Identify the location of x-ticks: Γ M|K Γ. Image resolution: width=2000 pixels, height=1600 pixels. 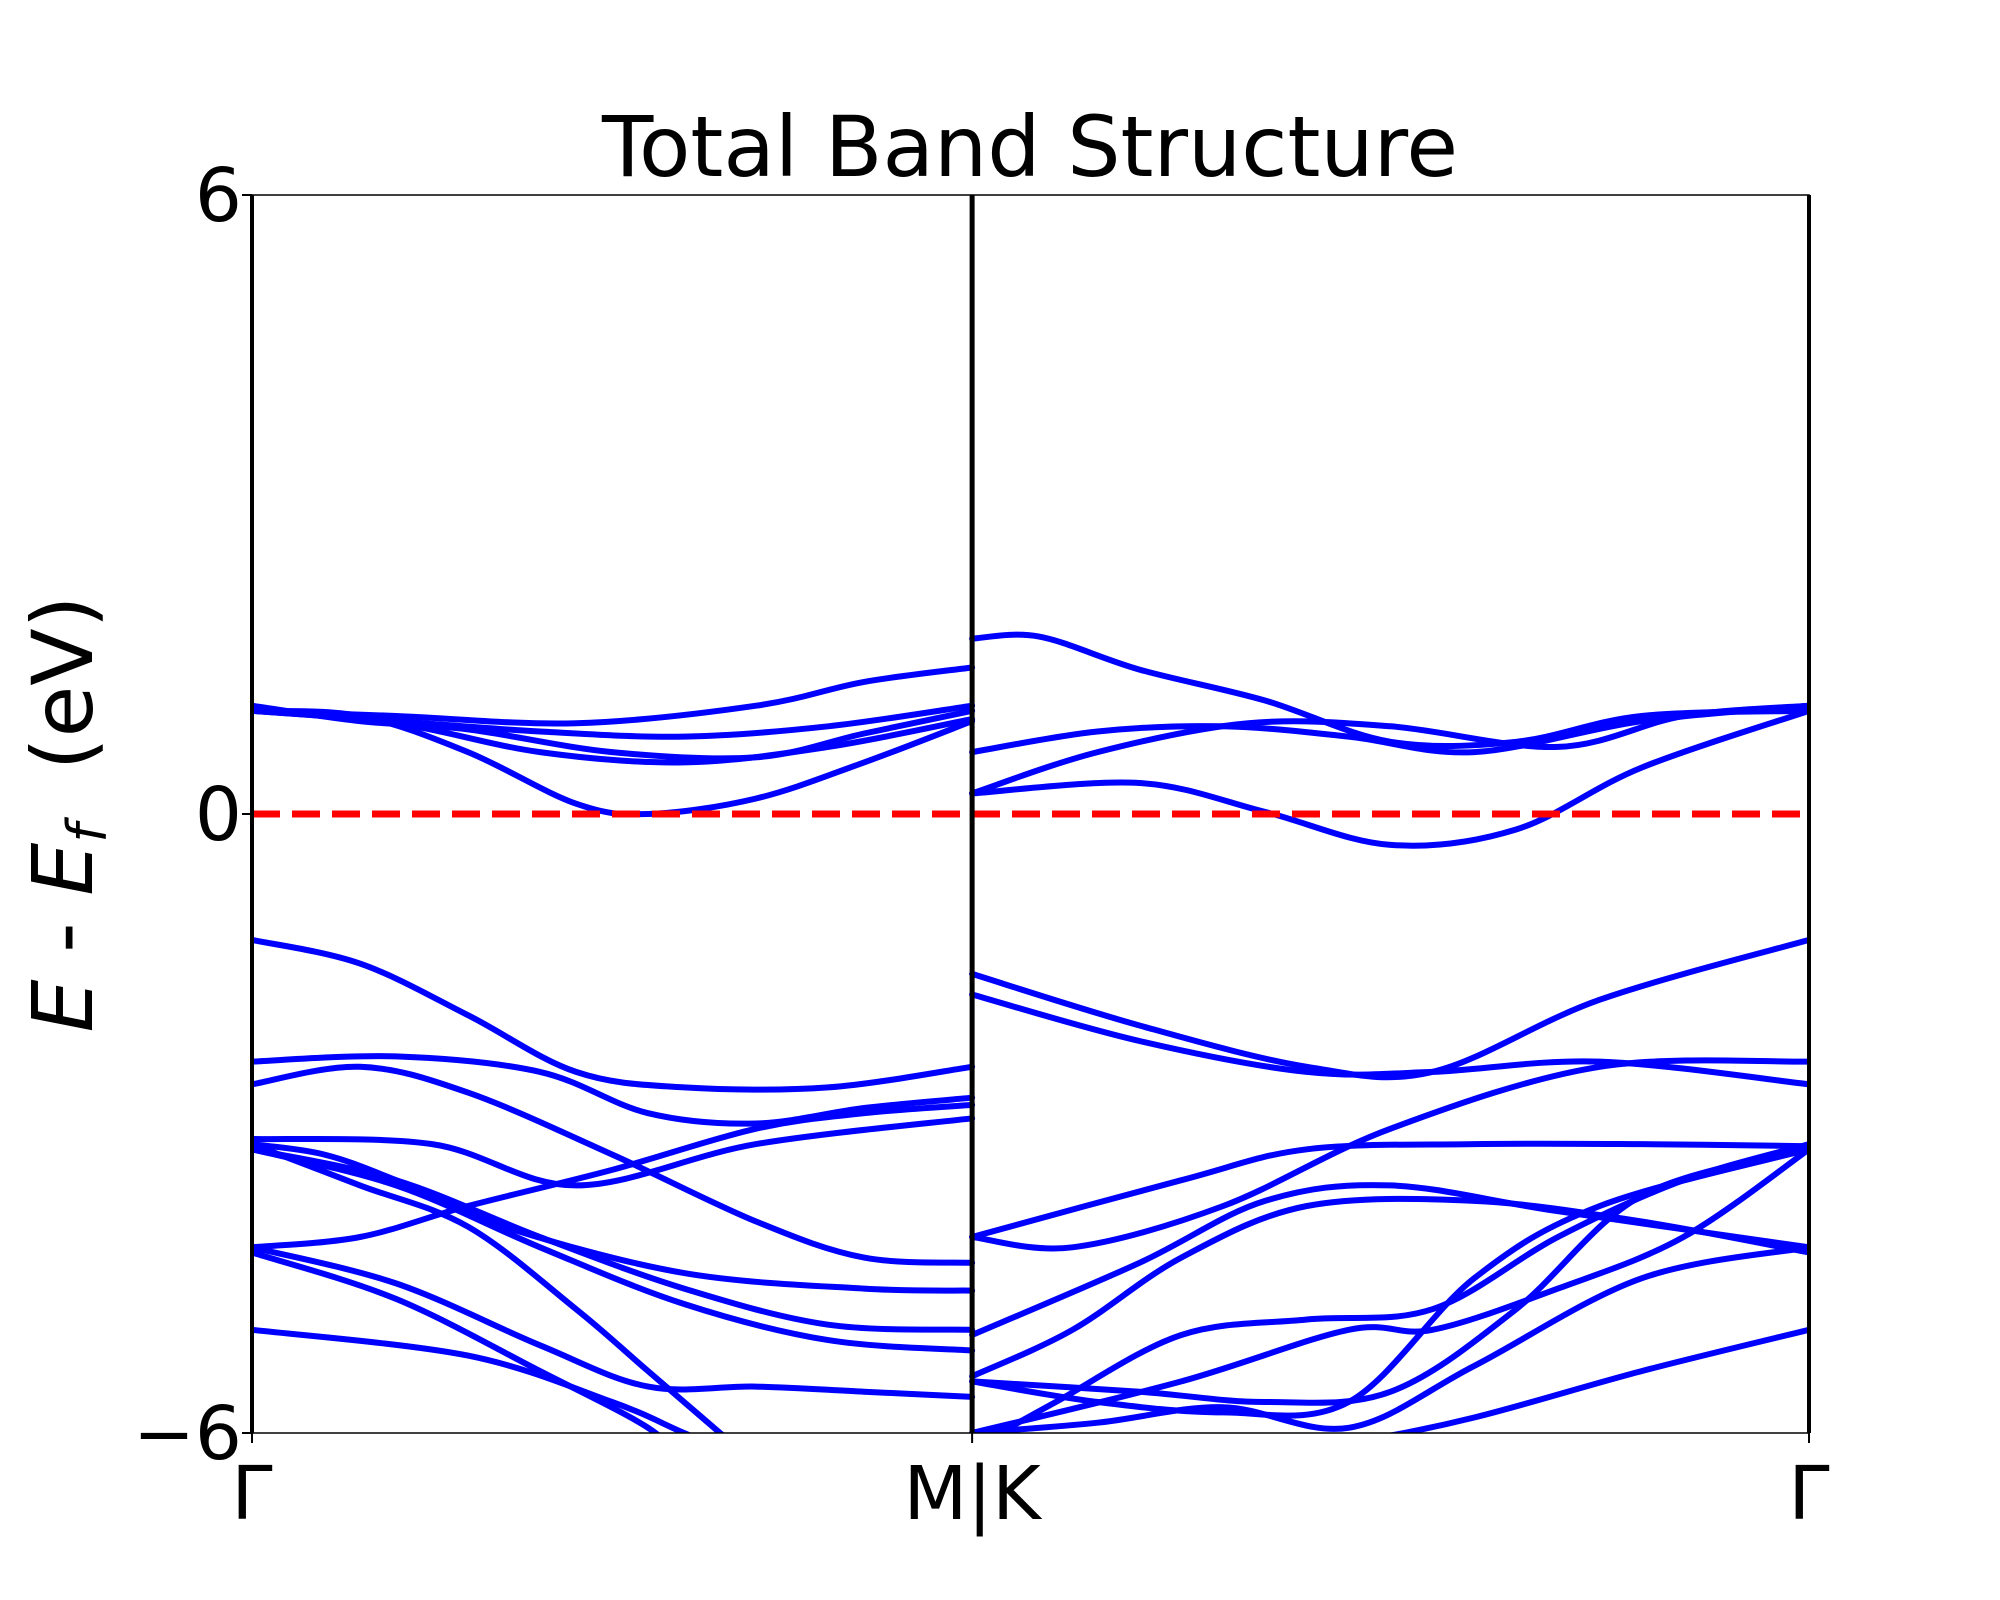
(1030, 1485).